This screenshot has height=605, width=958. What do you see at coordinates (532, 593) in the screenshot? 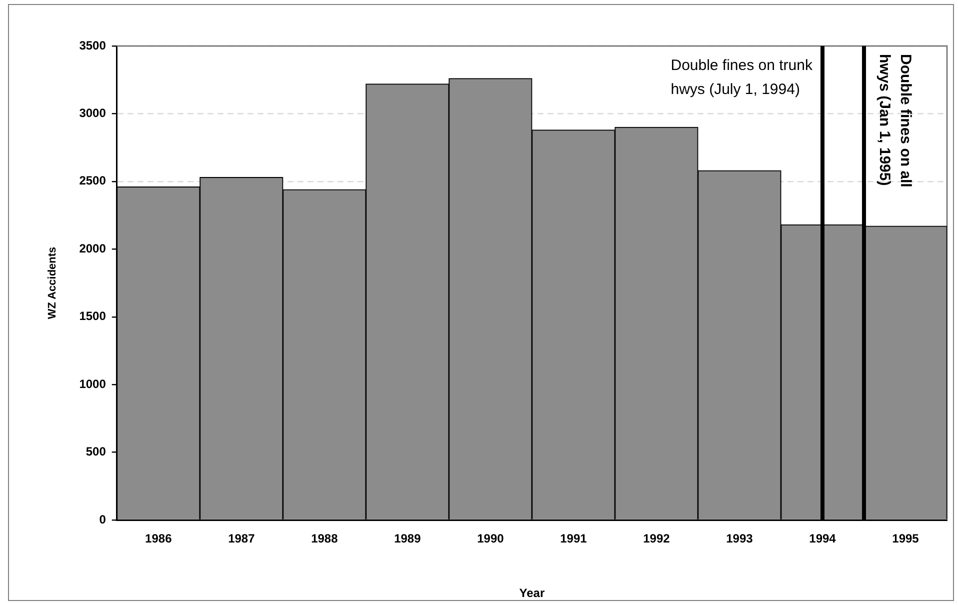
I see `x-axis-title: Year` at bounding box center [532, 593].